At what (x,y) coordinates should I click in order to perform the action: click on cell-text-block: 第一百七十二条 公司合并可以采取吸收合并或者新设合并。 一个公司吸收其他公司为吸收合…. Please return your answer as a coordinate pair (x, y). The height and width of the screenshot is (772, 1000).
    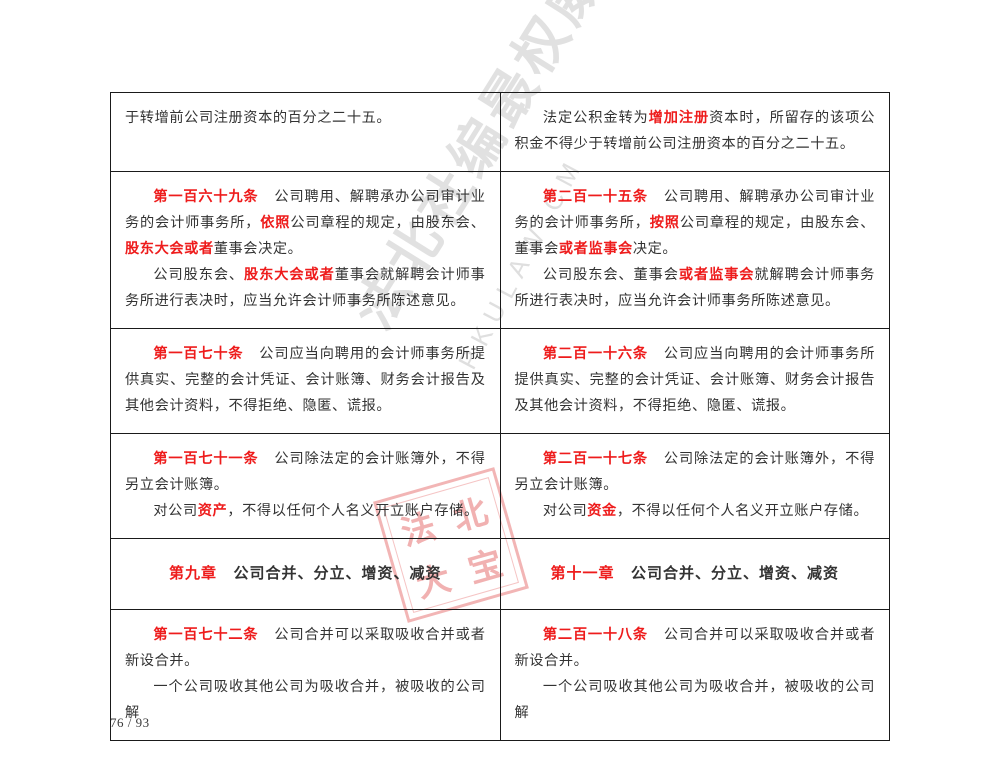
    Looking at the image, I should click on (305, 674).